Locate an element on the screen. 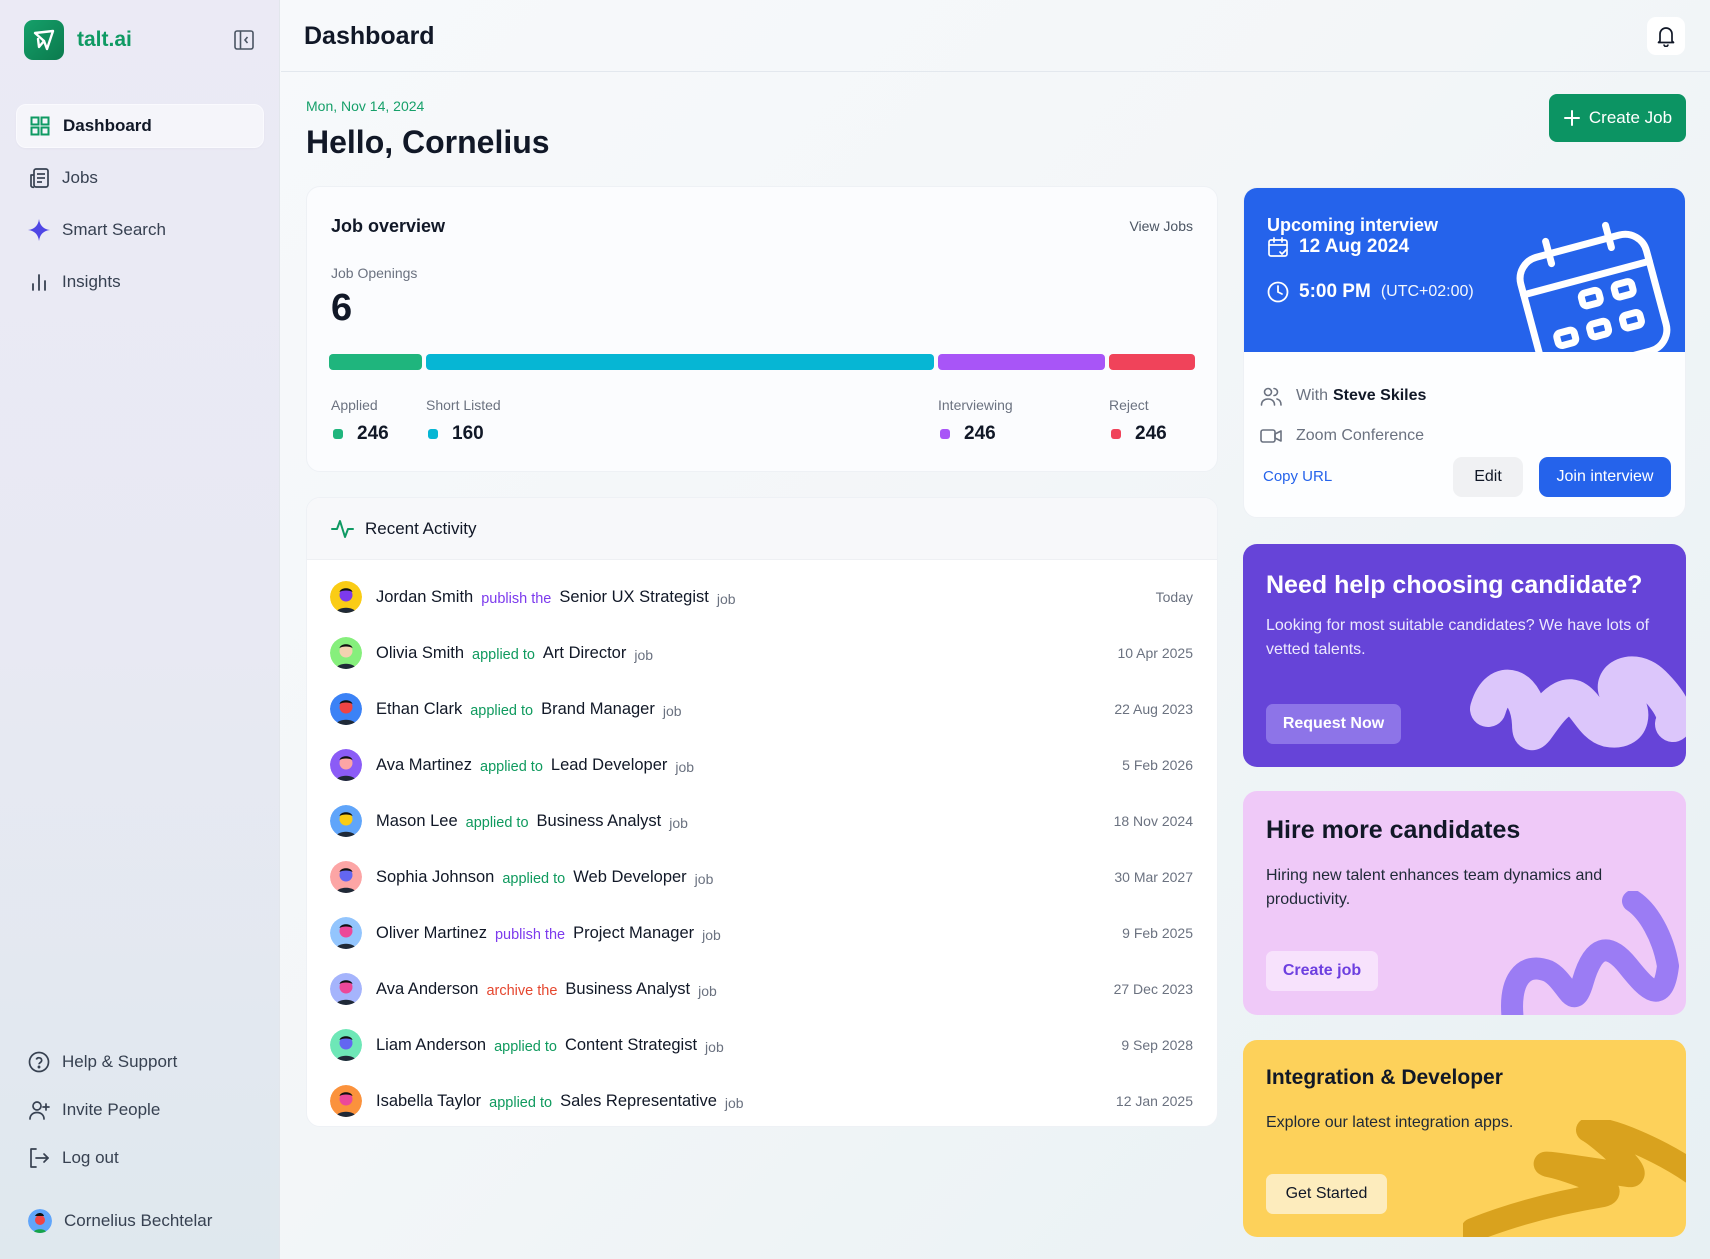 The width and height of the screenshot is (1710, 1259). stat-label: Reject is located at coordinates (1129, 405).